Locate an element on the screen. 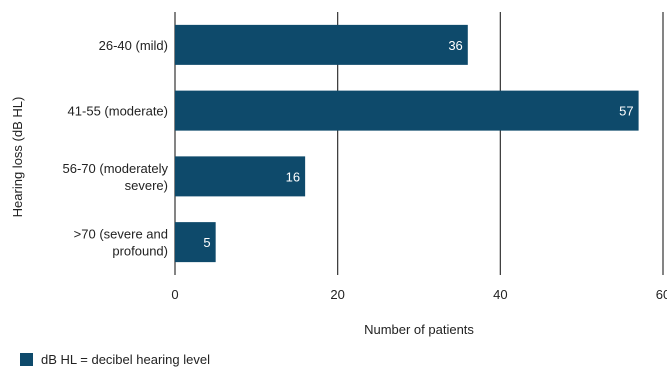 This screenshot has width=667, height=371. x-tick-labels: 0 20 40 60 is located at coordinates (419, 294).